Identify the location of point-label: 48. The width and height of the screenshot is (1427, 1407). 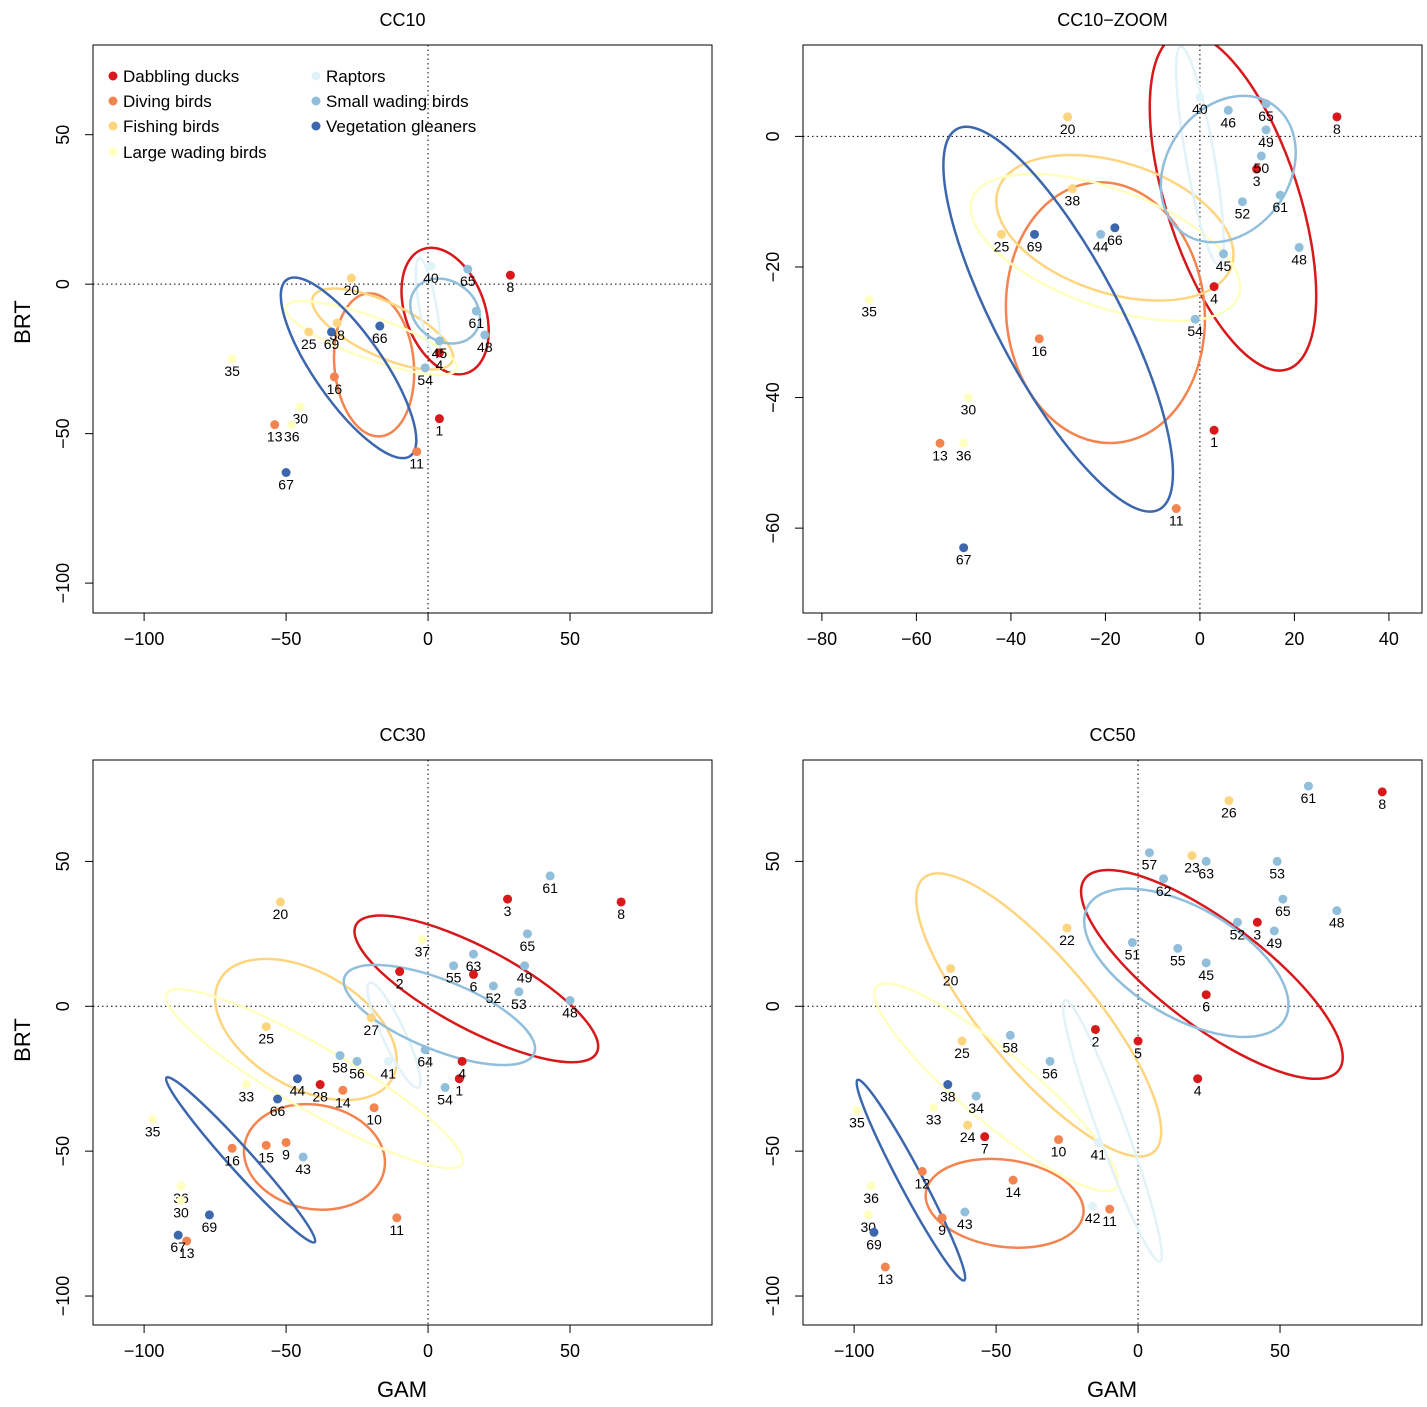
(485, 347).